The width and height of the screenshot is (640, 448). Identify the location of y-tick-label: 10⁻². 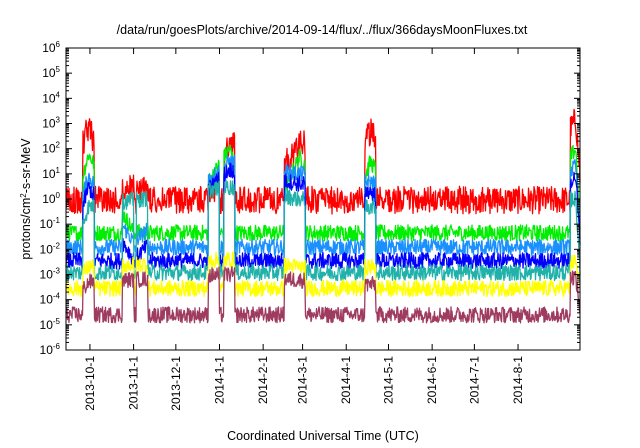
(50, 248).